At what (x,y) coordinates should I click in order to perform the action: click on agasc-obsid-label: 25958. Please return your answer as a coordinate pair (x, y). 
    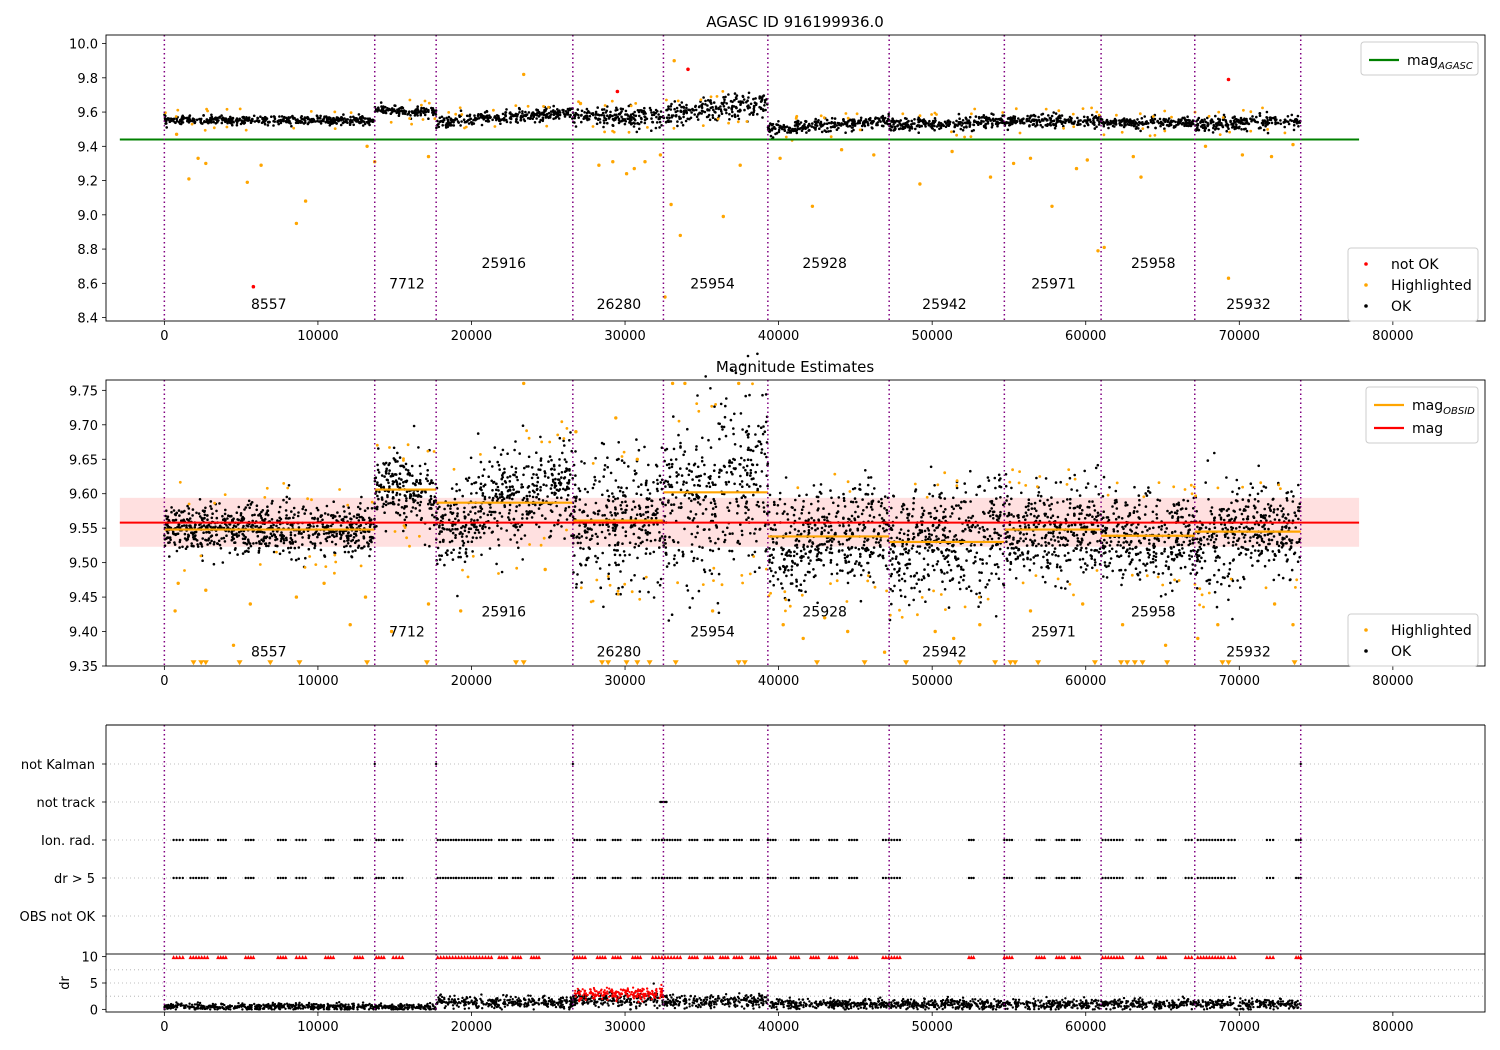
    Looking at the image, I should click on (1153, 264).